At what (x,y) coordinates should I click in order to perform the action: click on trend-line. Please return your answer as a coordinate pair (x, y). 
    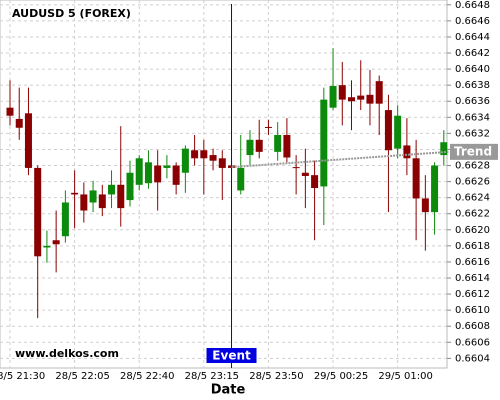
    Looking at the image, I should click on (340, 159).